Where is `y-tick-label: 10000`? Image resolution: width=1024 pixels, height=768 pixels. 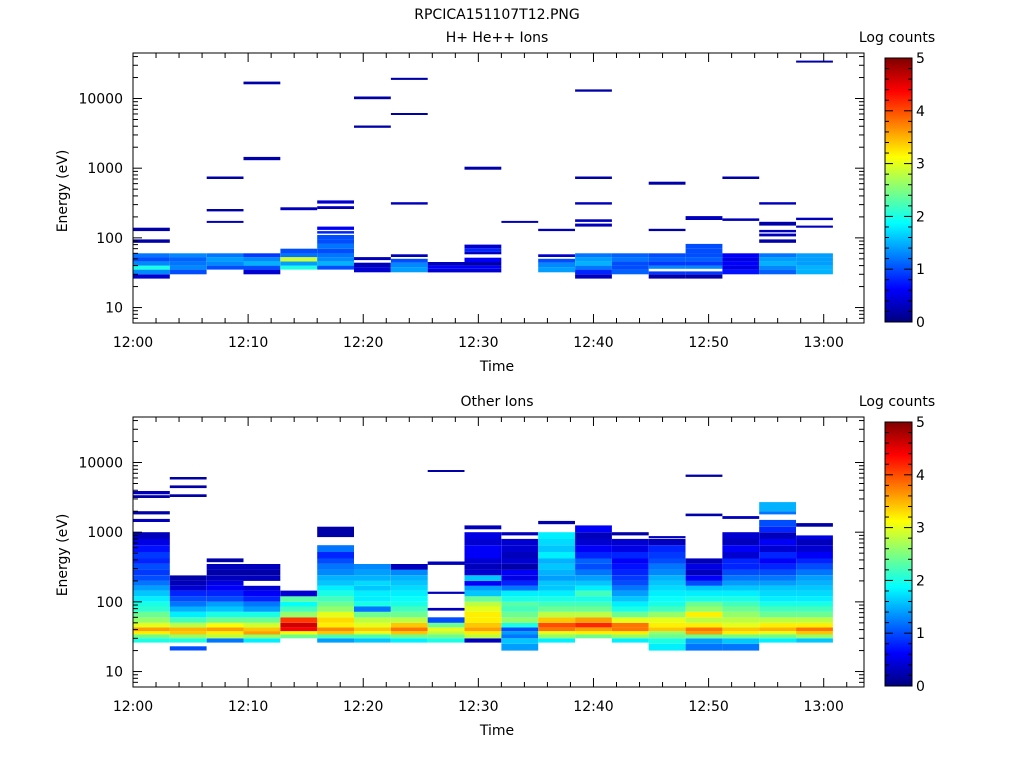 y-tick-label: 10000 is located at coordinates (100, 100).